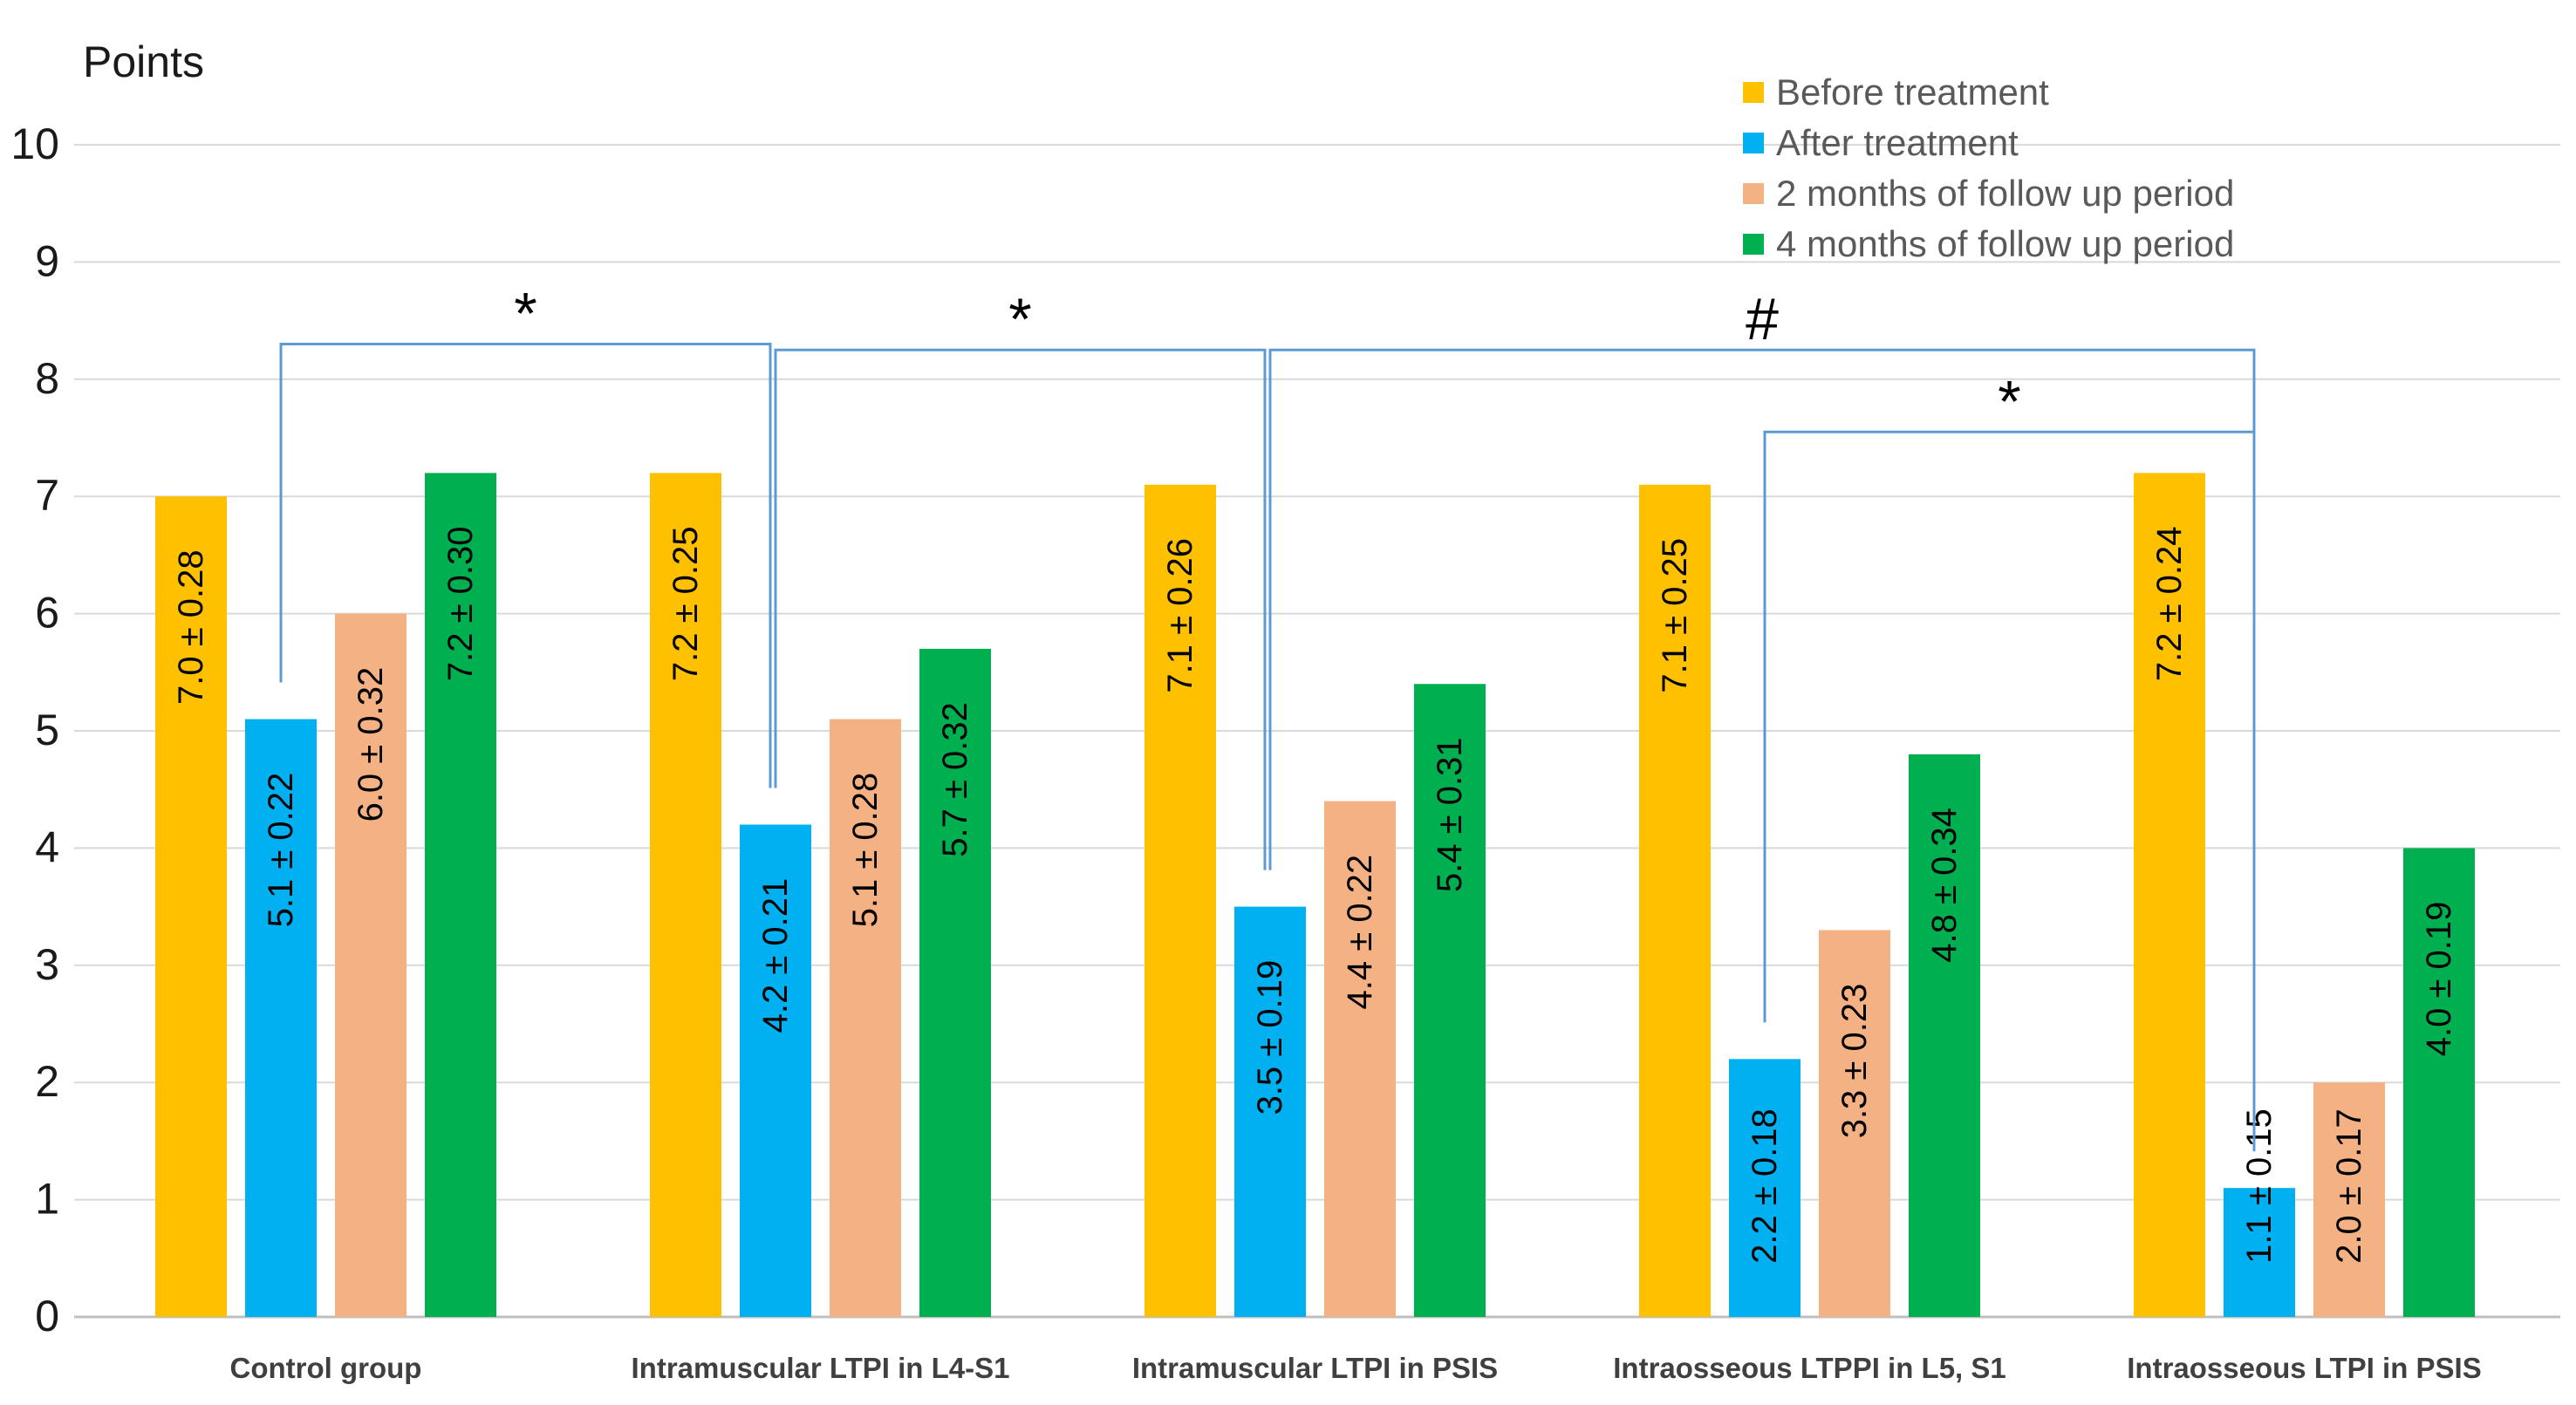  What do you see at coordinates (1675, 615) in the screenshot?
I see `data-label-0-3: 7.1 ± 0.25` at bounding box center [1675, 615].